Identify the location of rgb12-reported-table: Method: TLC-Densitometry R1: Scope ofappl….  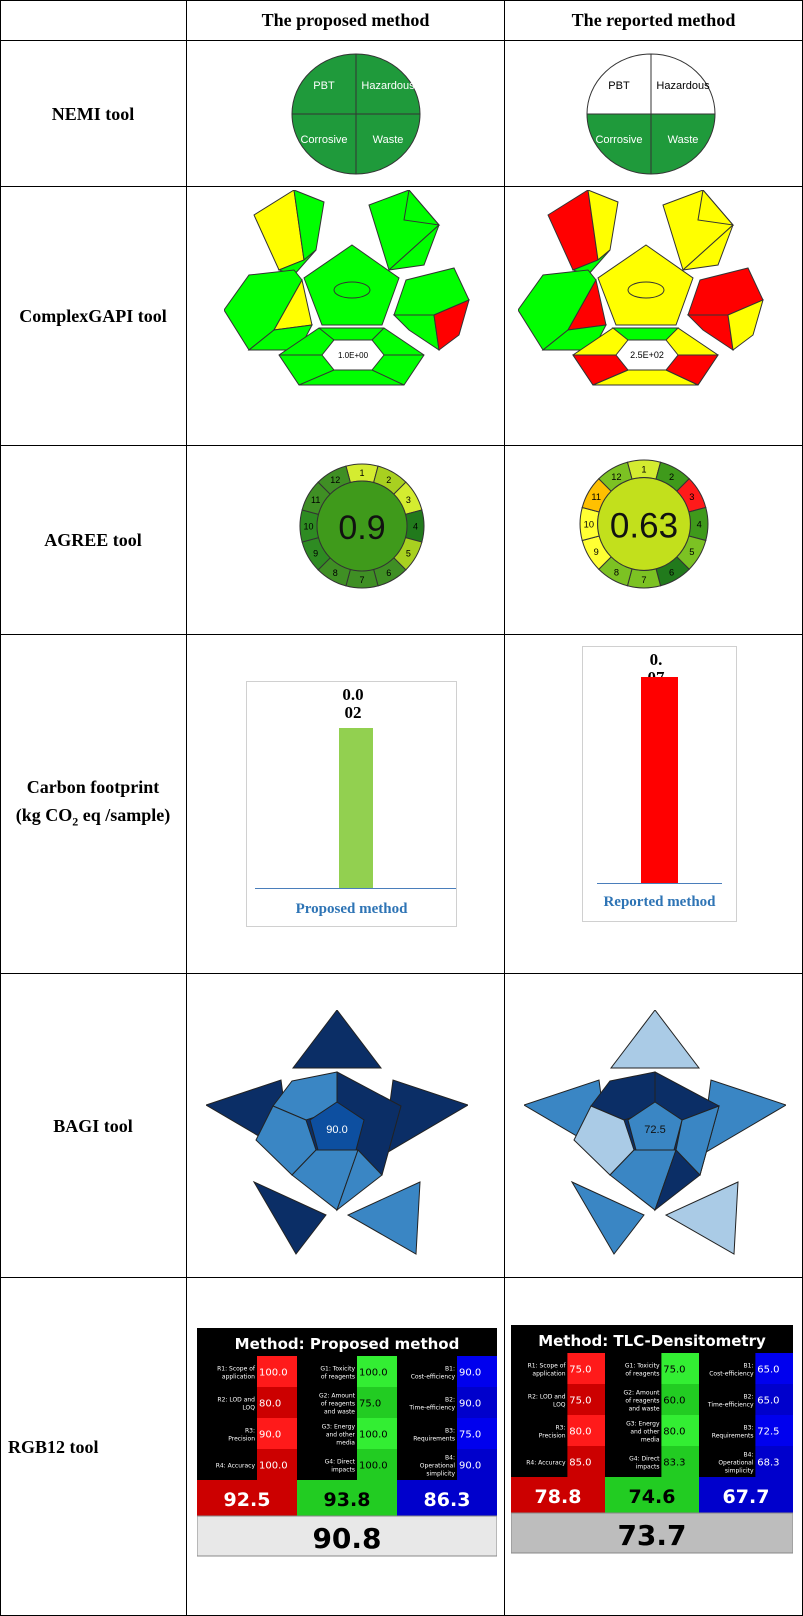
(652, 1439).